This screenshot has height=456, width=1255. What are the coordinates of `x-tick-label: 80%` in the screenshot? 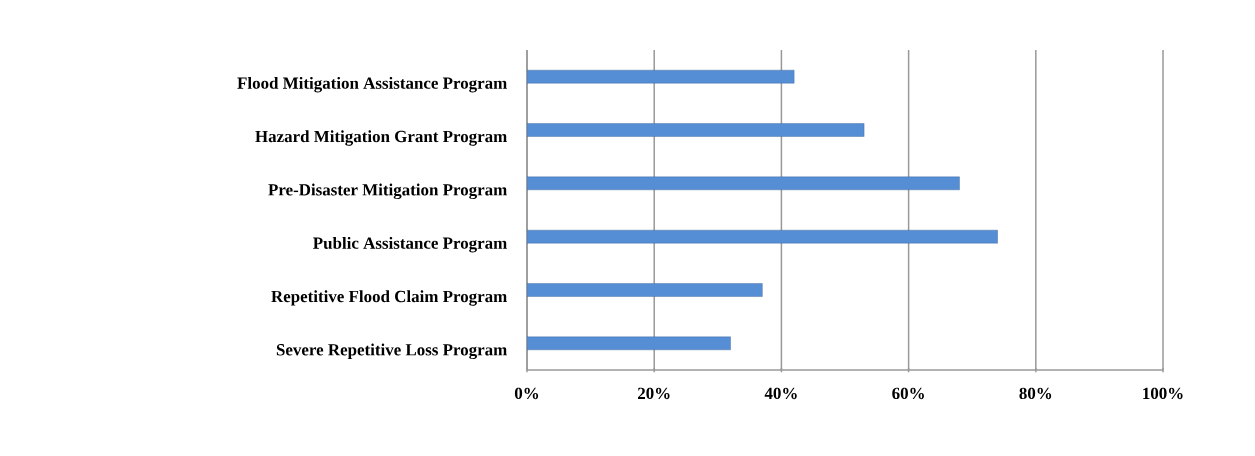 It's located at (1035, 393).